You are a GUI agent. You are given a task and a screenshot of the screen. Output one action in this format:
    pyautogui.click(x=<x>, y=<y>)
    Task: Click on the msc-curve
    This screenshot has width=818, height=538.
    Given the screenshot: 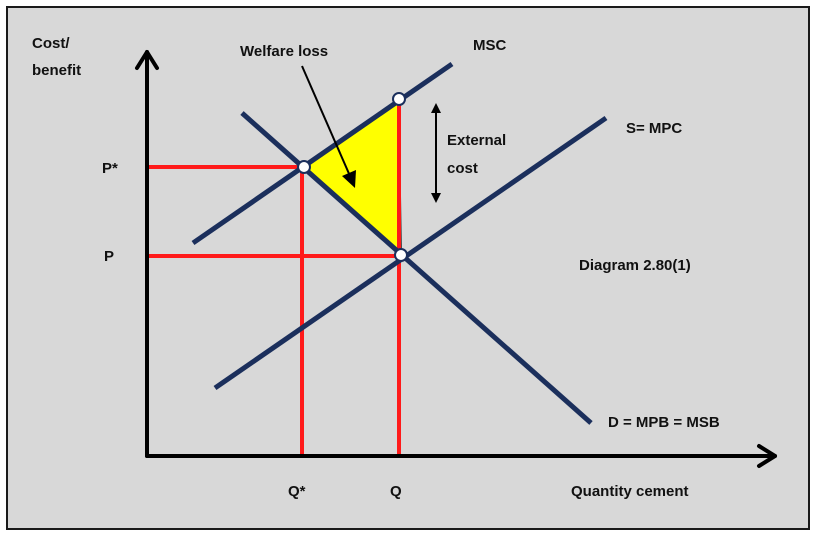 What is the action you would take?
    pyautogui.click(x=322, y=153)
    